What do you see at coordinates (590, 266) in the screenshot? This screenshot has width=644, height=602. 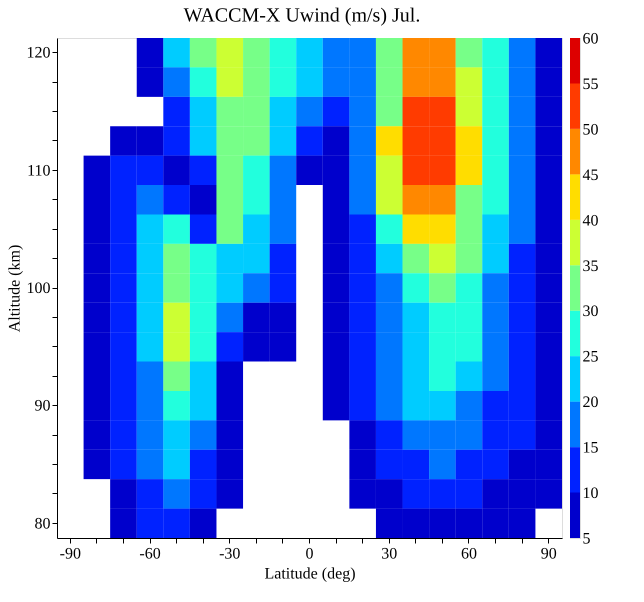 I see `color-bar-label: 35` at bounding box center [590, 266].